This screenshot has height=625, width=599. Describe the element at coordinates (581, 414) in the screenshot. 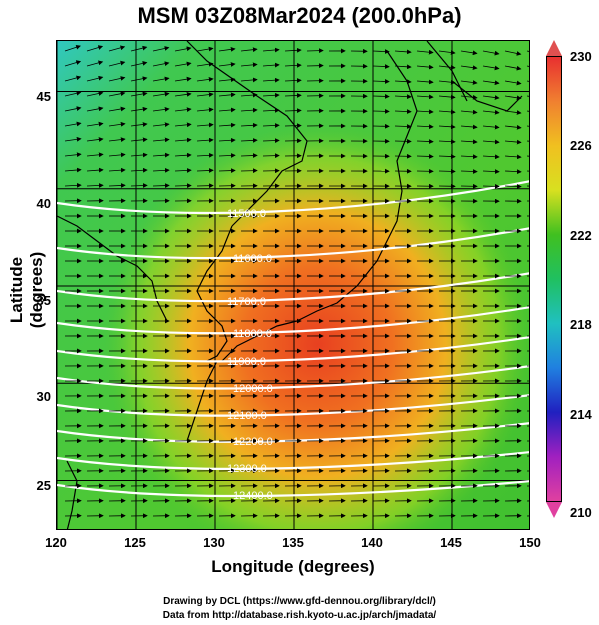

I see `colorbar-tick: 214` at that location.